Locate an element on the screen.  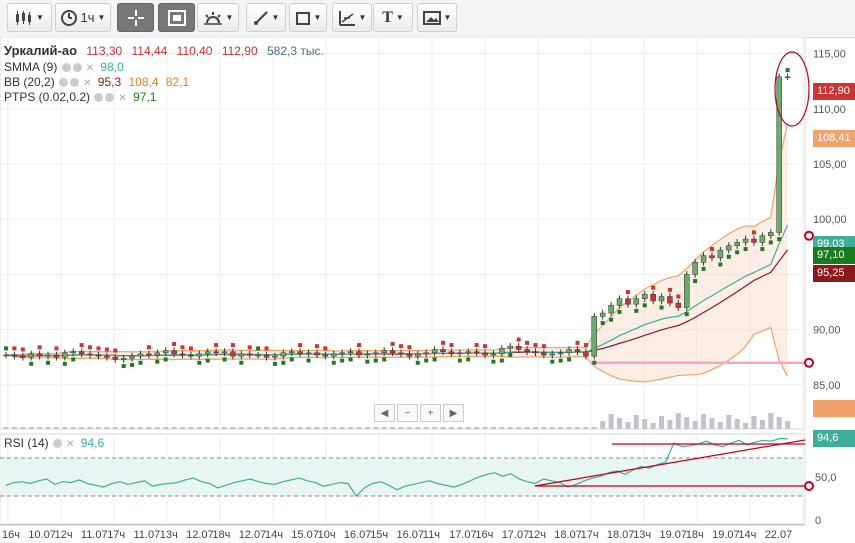
zoom-out-button: − is located at coordinates (407, 413).